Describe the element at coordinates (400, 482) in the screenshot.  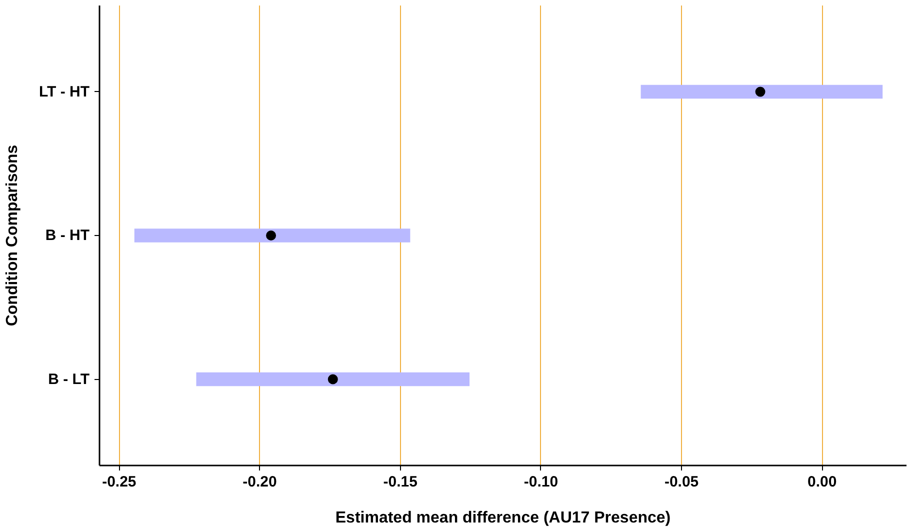
I see `x-tick-label: -0.15` at that location.